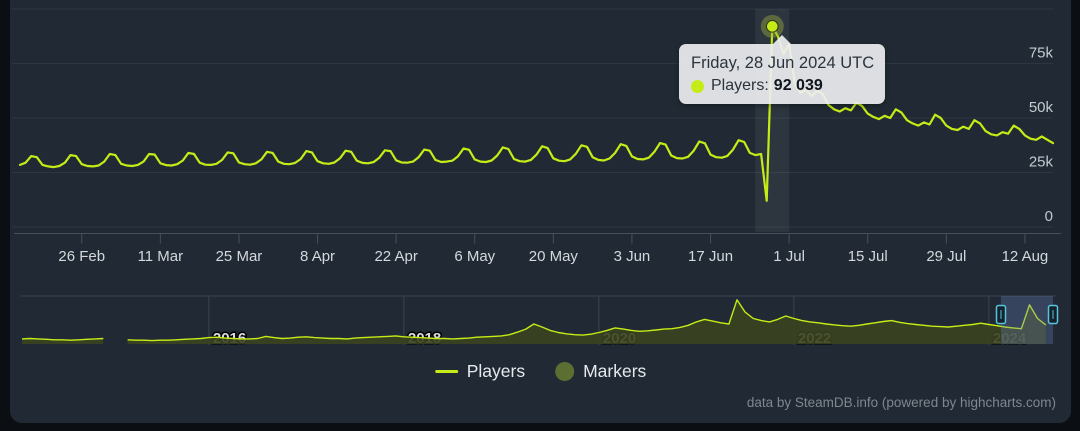 The height and width of the screenshot is (431, 1080). Describe the element at coordinates (1041, 107) in the screenshot. I see `y-axis-label: 50k` at that location.